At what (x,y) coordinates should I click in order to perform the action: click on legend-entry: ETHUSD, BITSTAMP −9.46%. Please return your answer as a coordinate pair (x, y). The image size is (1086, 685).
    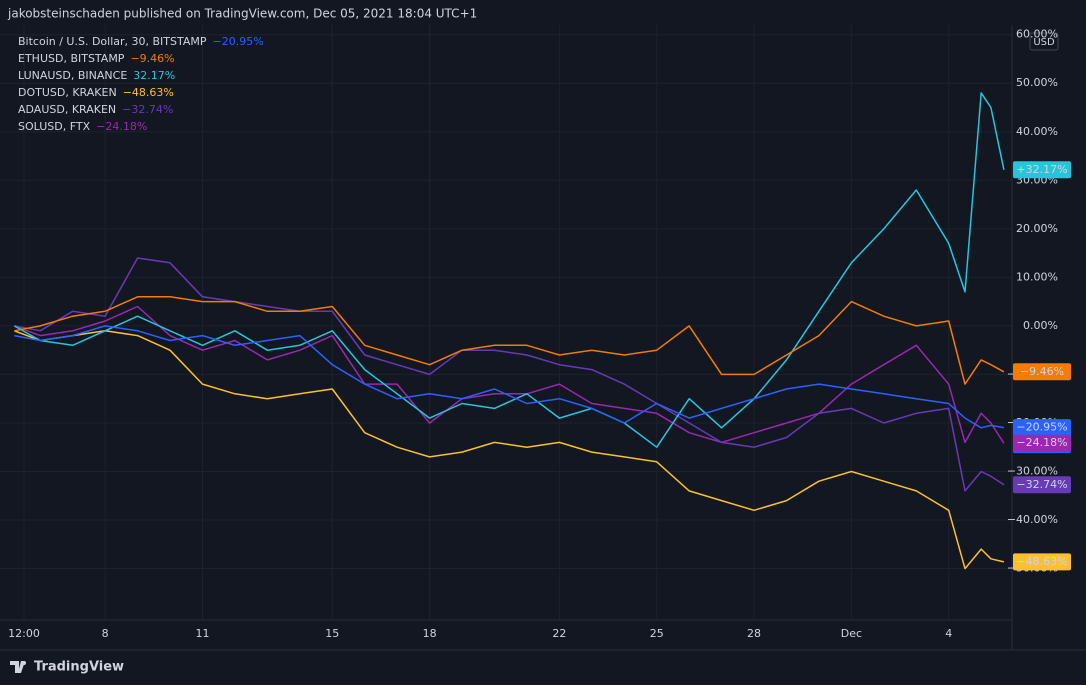
    Looking at the image, I should click on (96, 58).